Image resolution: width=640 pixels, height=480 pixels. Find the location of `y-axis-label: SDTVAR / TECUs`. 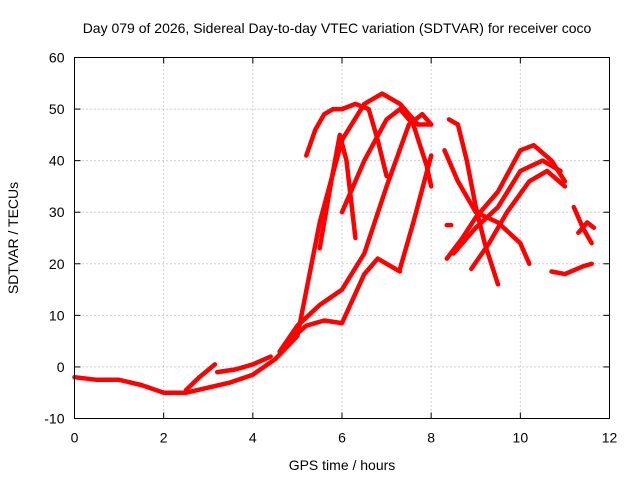

y-axis-label: SDTVAR / TECUs is located at coordinates (13, 238).